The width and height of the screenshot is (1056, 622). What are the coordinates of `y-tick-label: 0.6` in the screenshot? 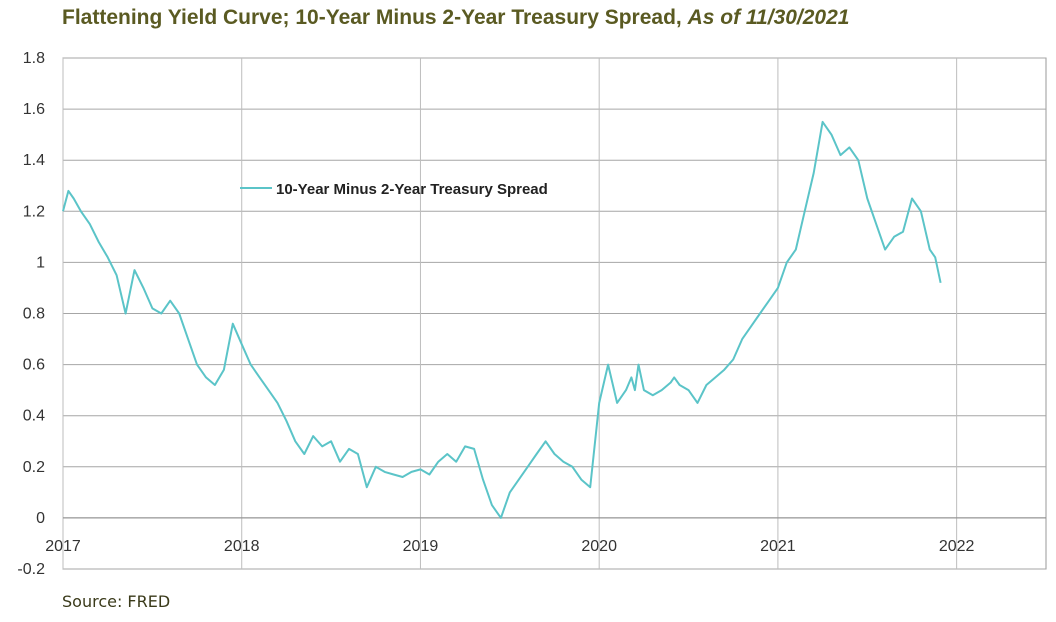 It's located at (34, 365).